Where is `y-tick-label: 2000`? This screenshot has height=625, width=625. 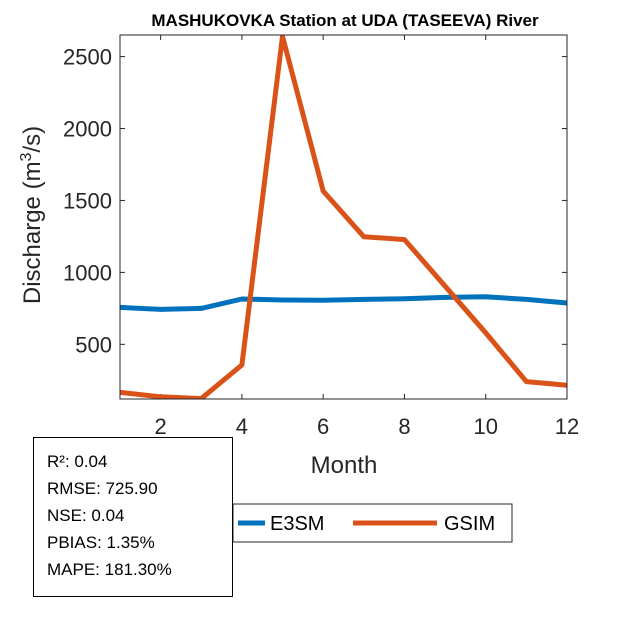
y-tick-label: 2000 is located at coordinates (87, 129).